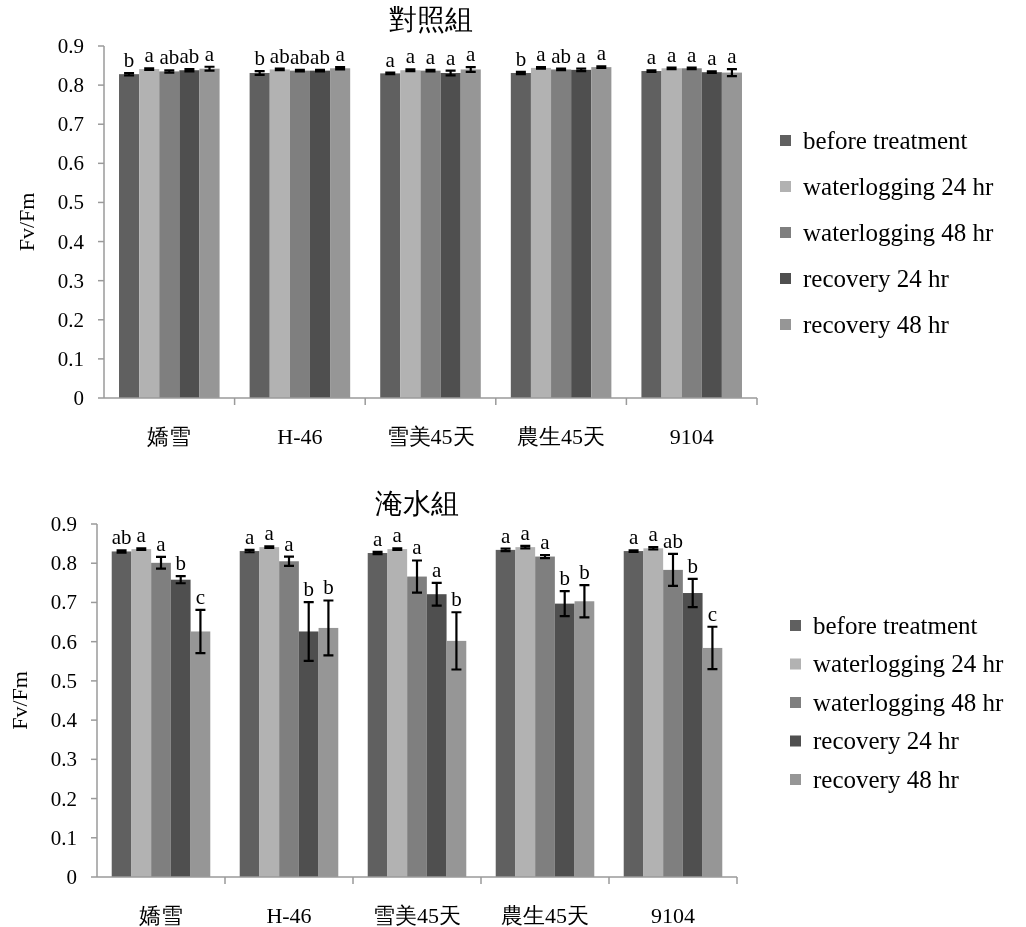 Image resolution: width=1026 pixels, height=927 pixels. Describe the element at coordinates (908, 663) in the screenshot. I see `legend-label: waterlogging 24 hr` at that location.